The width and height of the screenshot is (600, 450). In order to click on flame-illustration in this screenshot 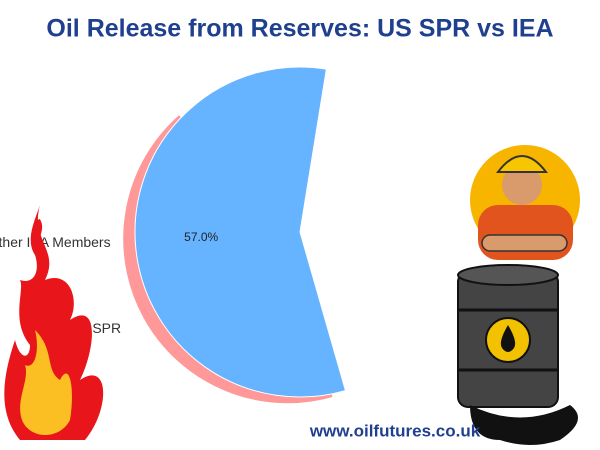, I will do `click(54, 322)`.